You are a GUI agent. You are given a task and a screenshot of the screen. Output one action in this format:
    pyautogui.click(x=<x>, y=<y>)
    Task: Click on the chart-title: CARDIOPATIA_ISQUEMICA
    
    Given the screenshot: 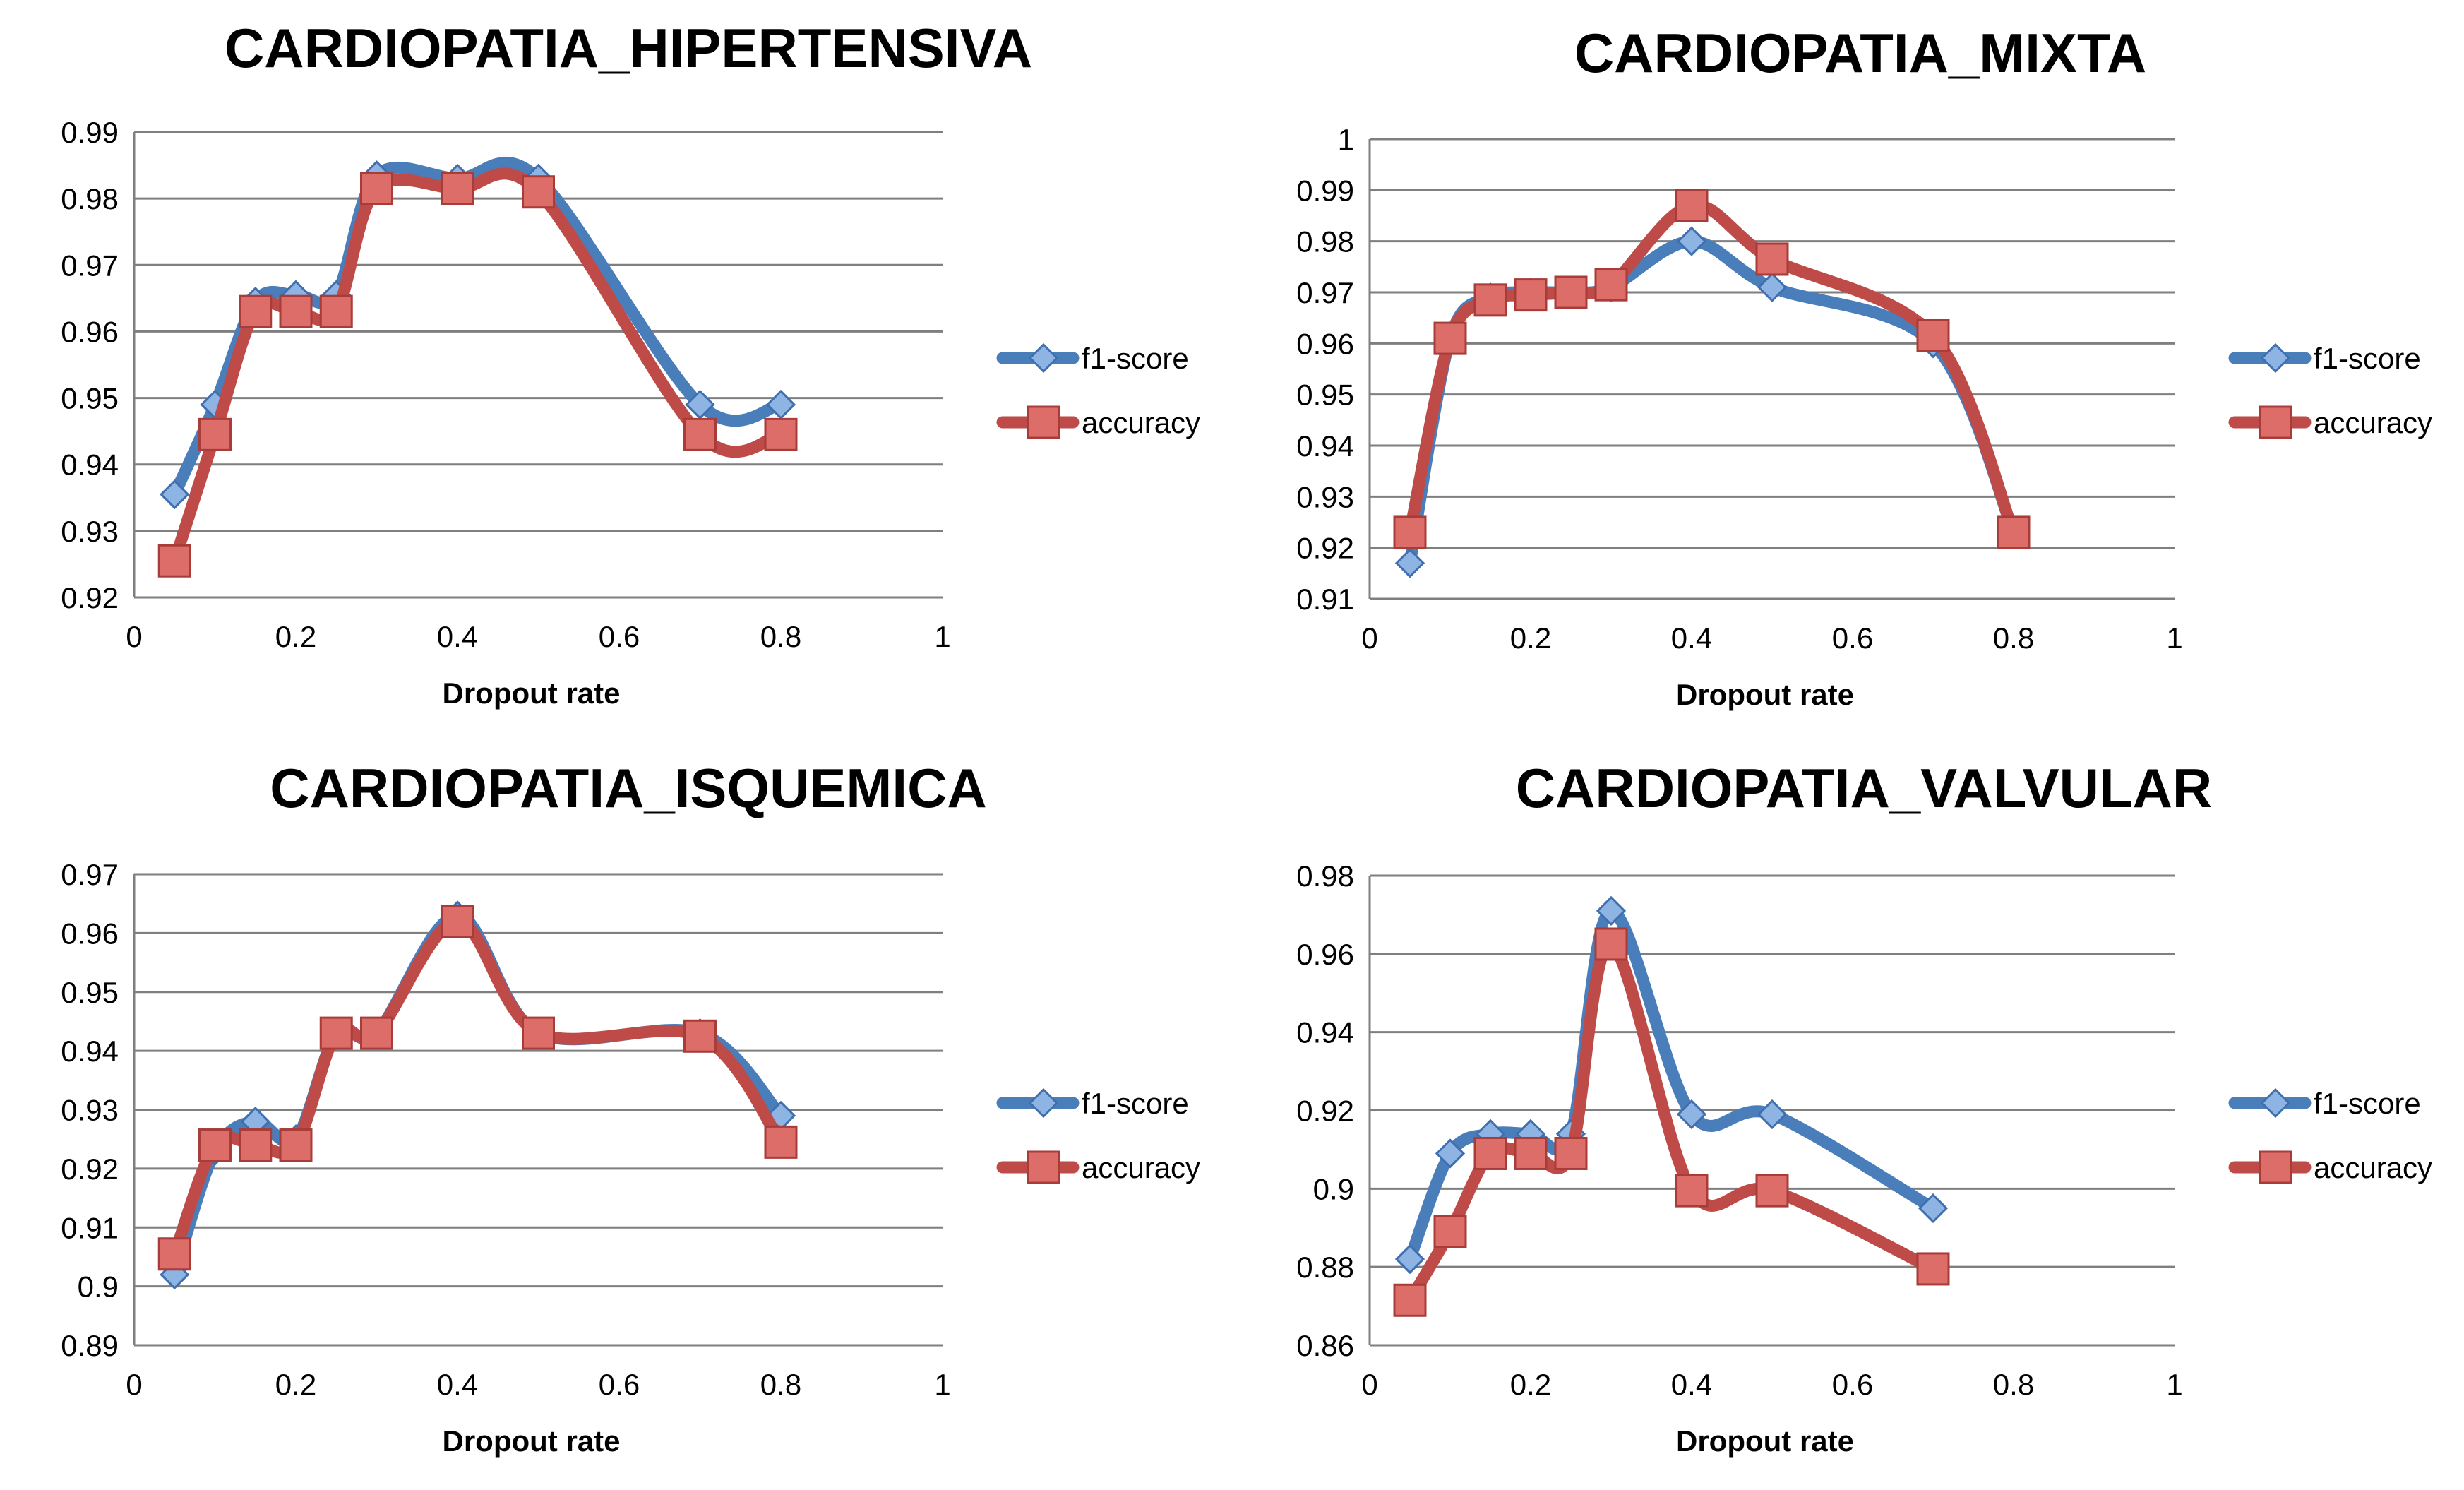 What is the action you would take?
    pyautogui.click(x=628, y=788)
    